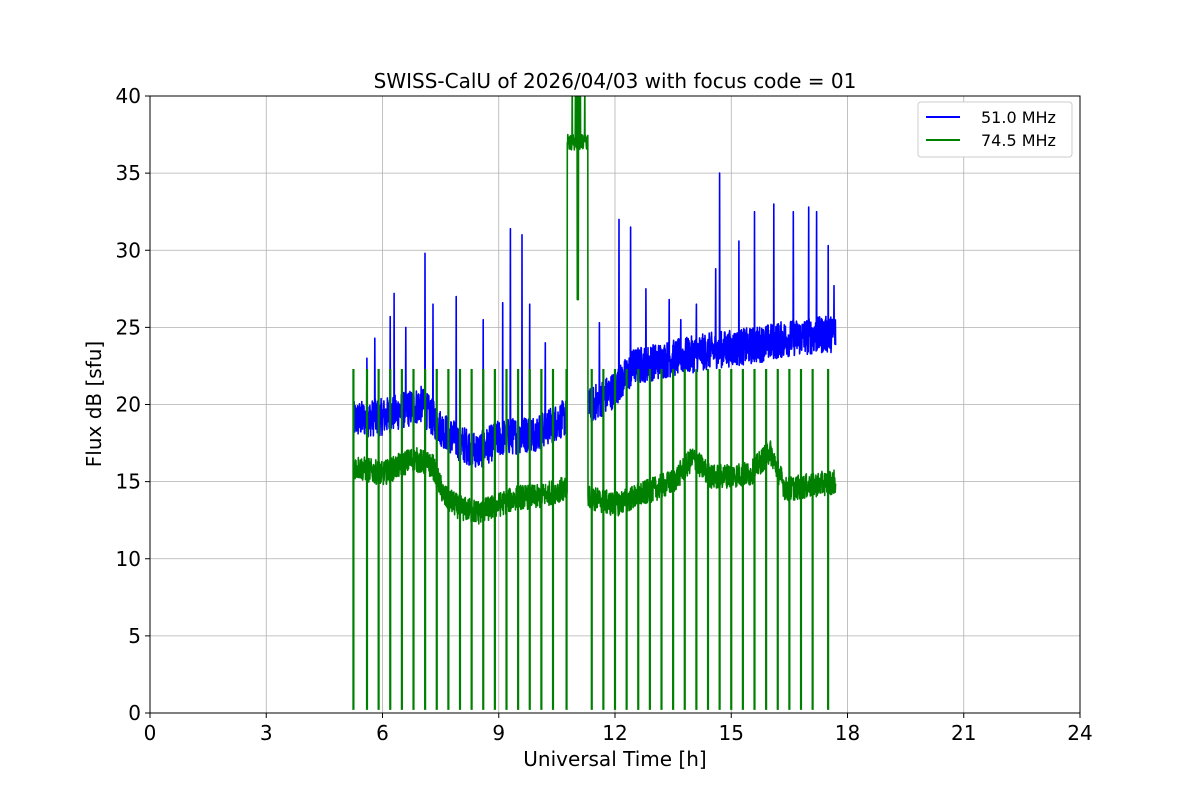 The image size is (1200, 800). What do you see at coordinates (847, 733) in the screenshot?
I see `x-tick-label: 18` at bounding box center [847, 733].